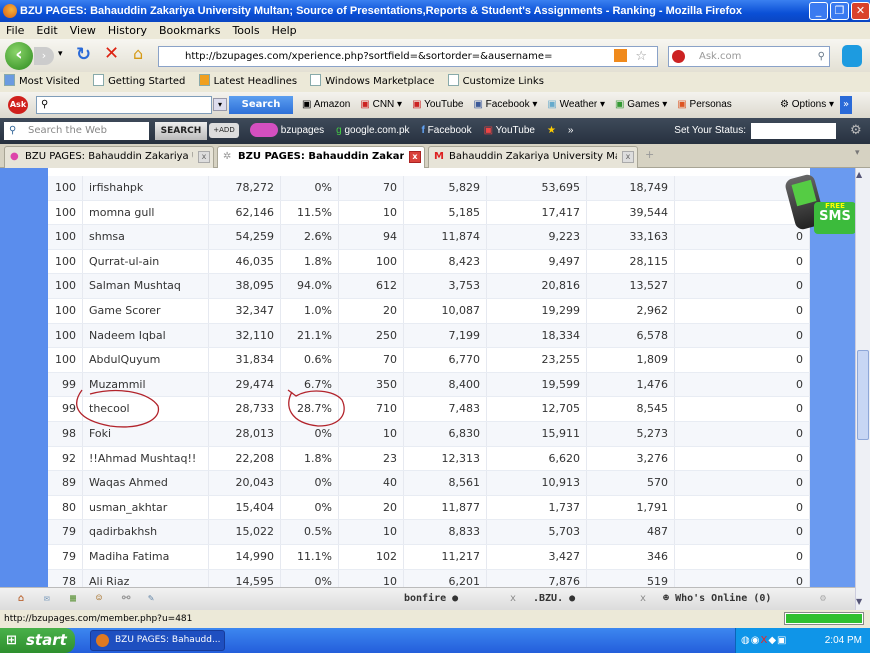  I want to click on username-cell: !!Ahmad Mushtaq!!, so click(146, 458).